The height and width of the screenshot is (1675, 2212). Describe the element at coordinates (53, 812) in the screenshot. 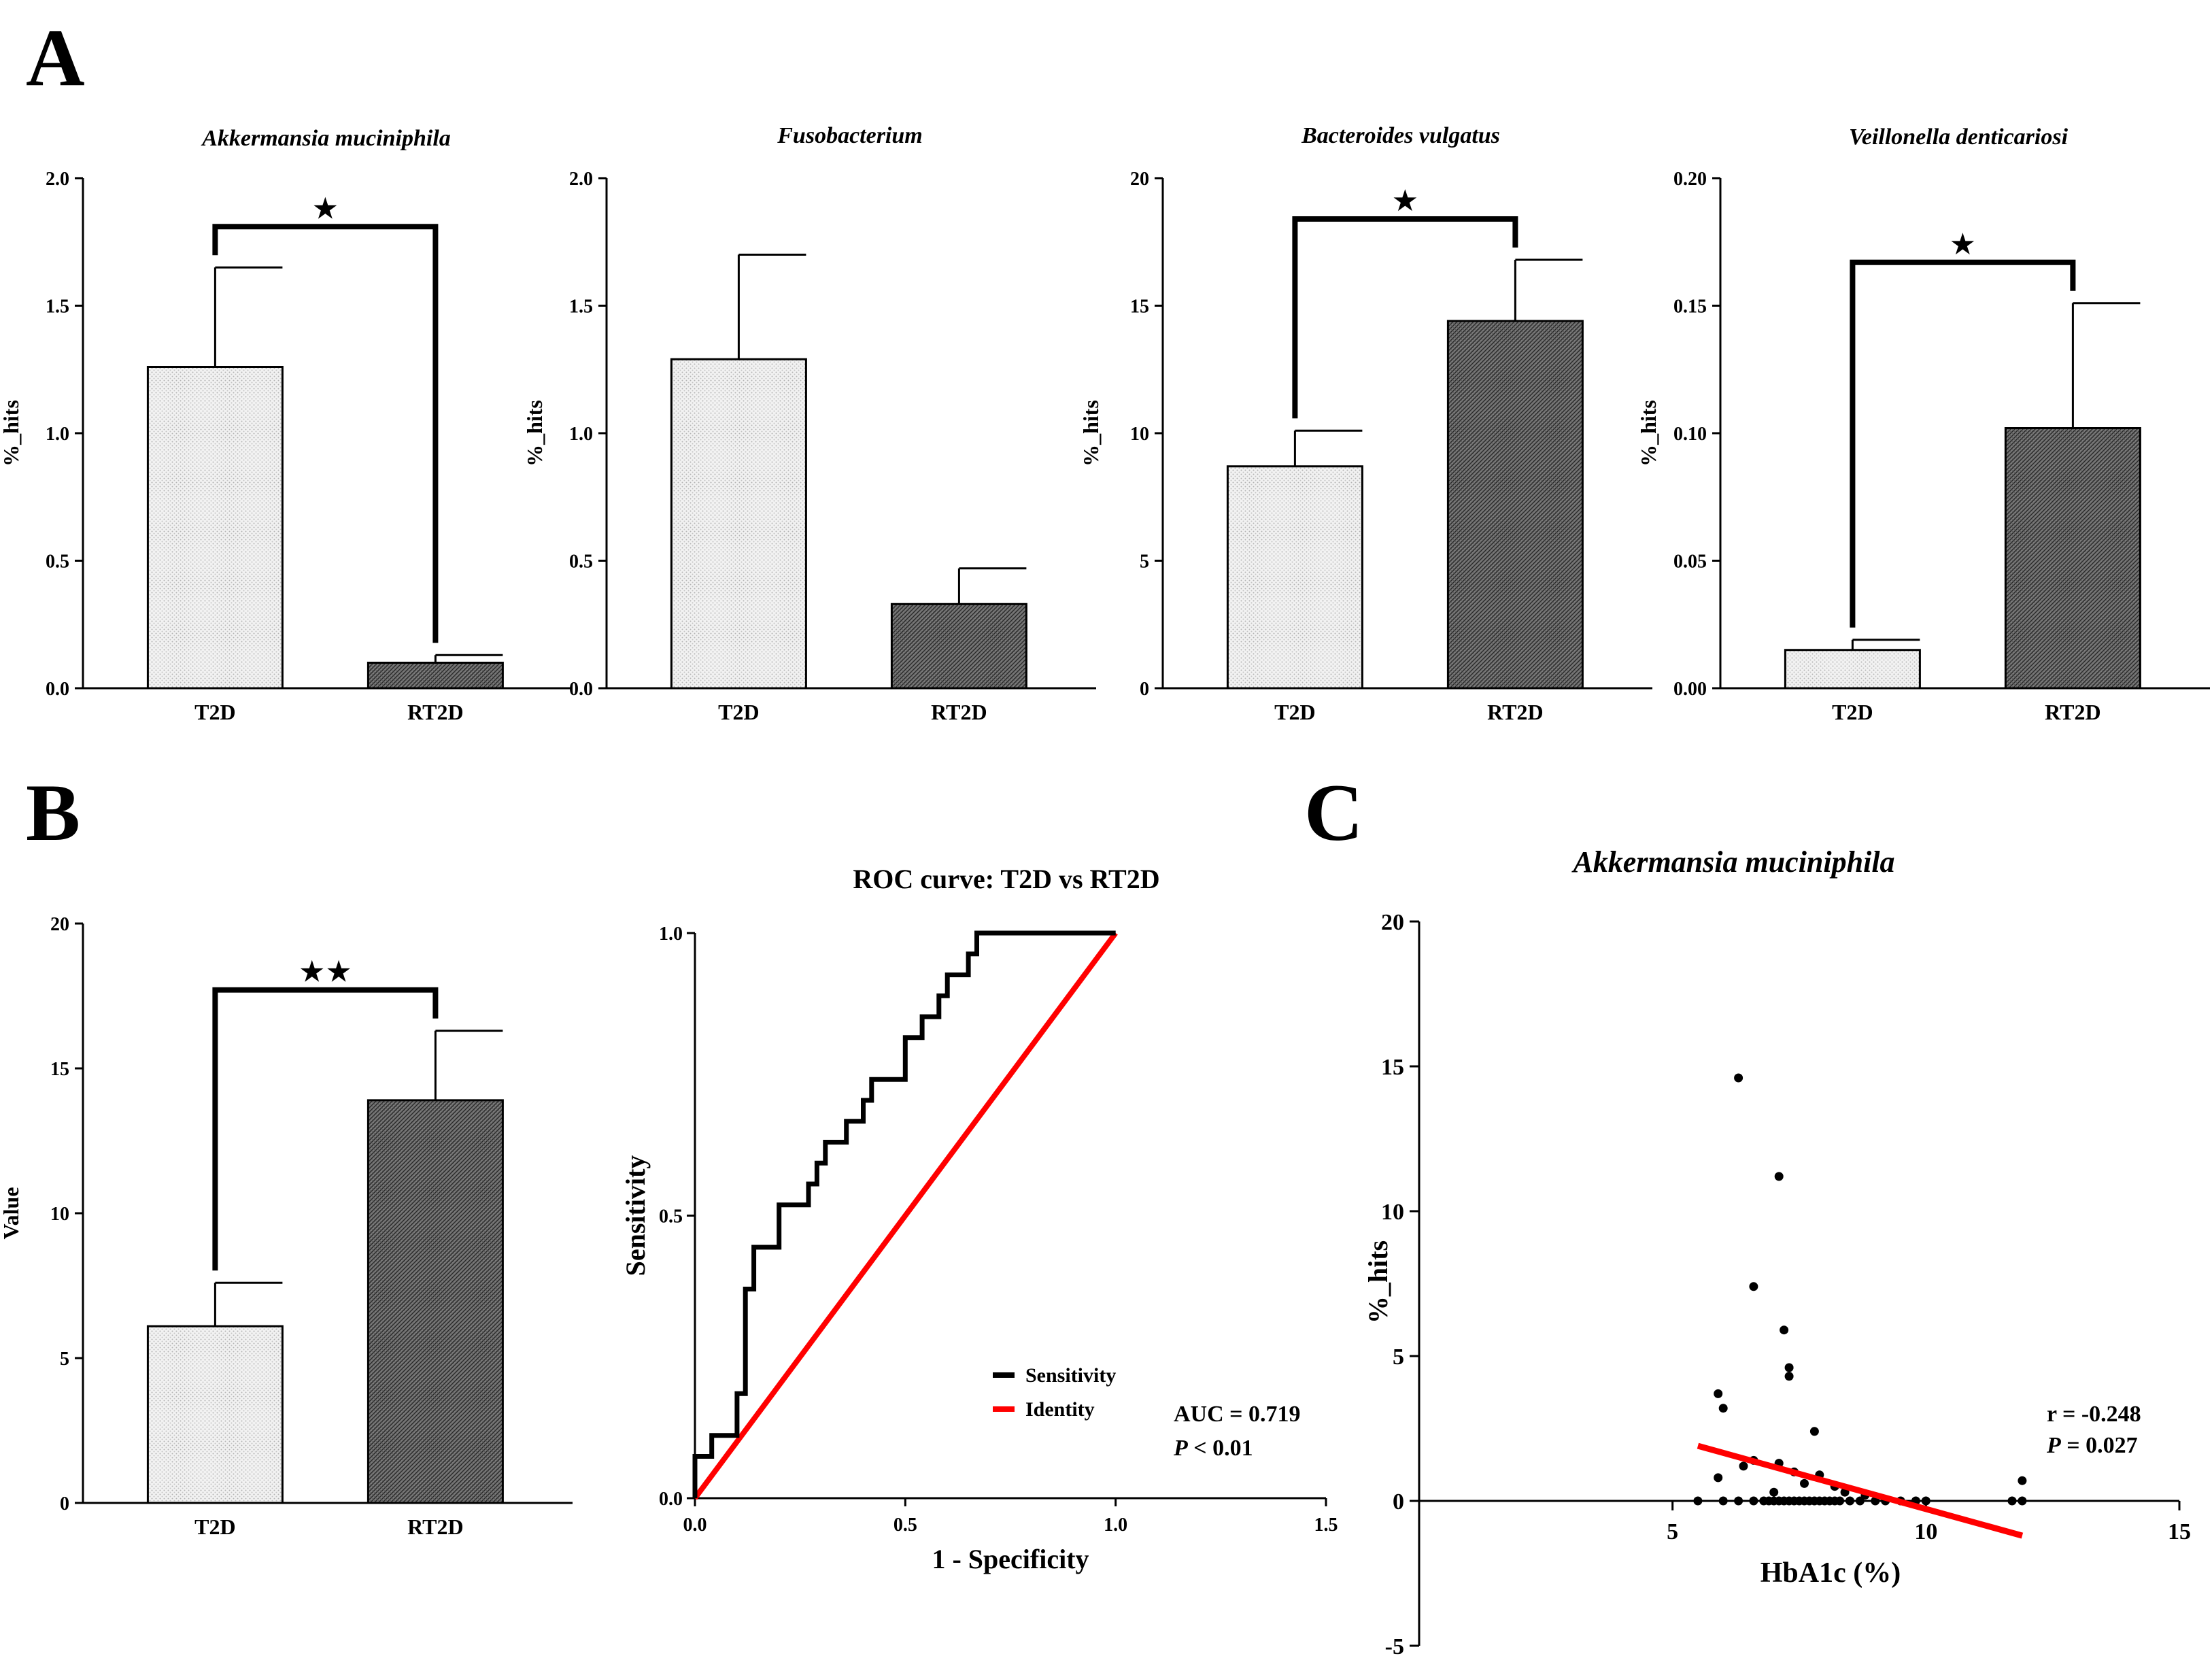

I see `panel-label-b: B` at that location.